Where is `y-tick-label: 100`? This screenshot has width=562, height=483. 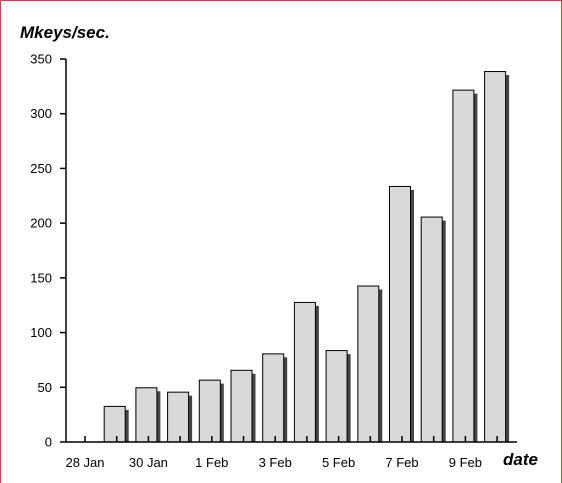
y-tick-label: 100 is located at coordinates (41, 332).